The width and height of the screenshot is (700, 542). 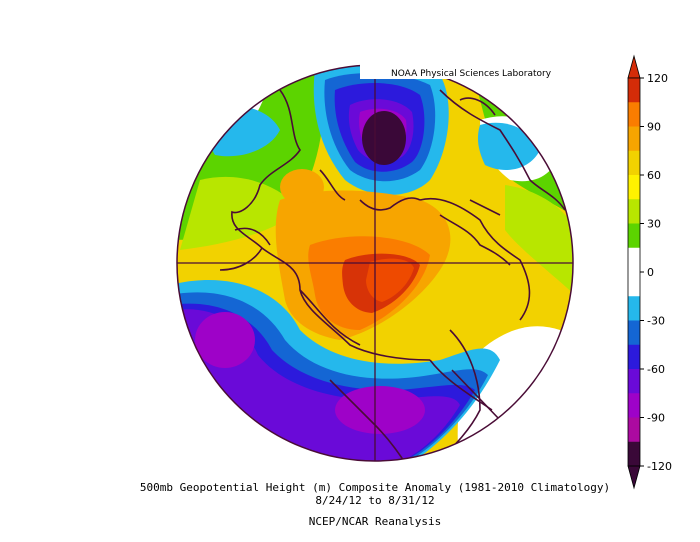 I want to click on colorbar-tick-label: 120, so click(x=657, y=78).